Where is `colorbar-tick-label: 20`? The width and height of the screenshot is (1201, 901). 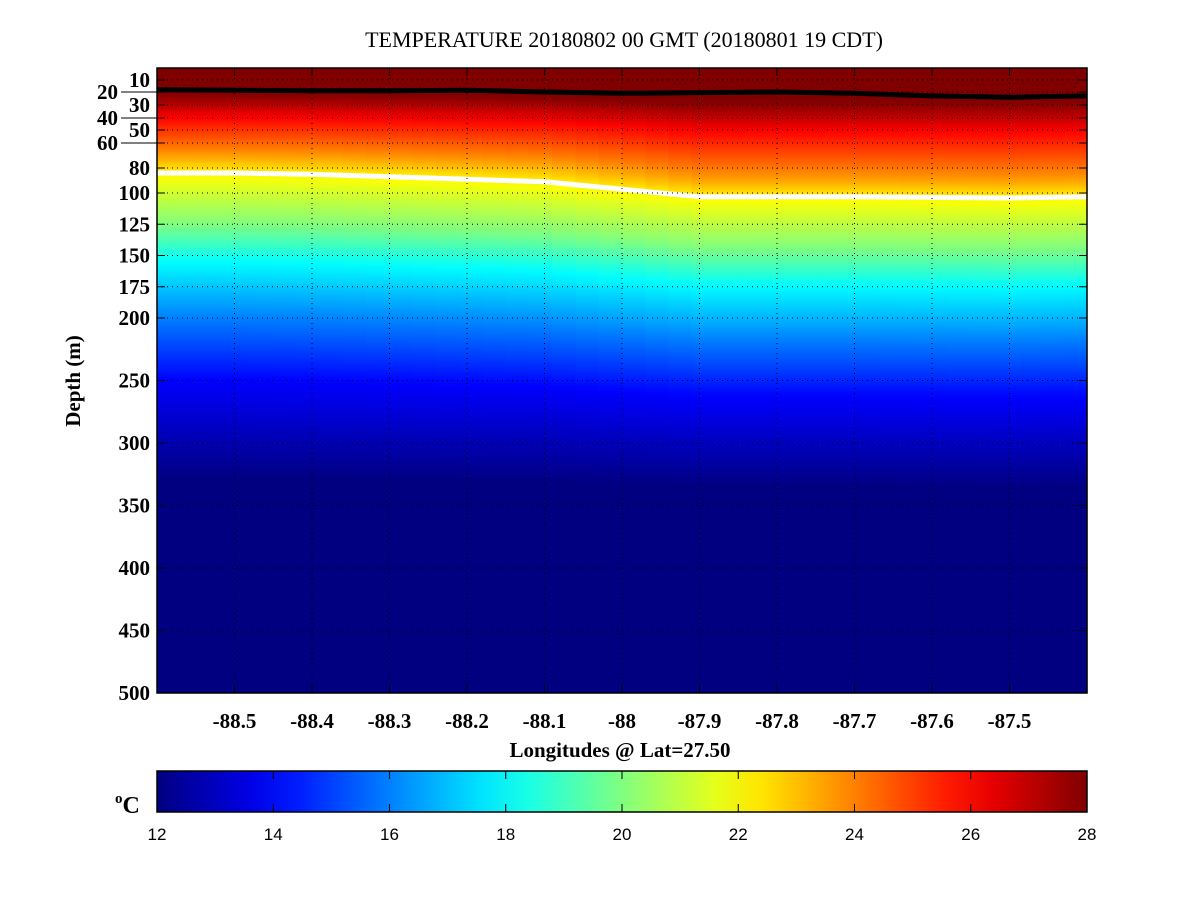
colorbar-tick-label: 20 is located at coordinates (622, 834).